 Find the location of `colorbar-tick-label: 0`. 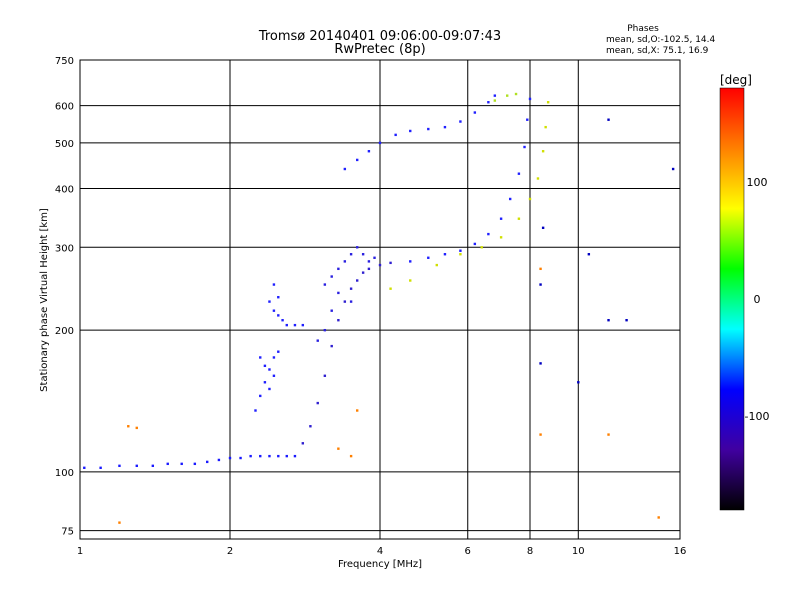

colorbar-tick-label: 0 is located at coordinates (757, 299).